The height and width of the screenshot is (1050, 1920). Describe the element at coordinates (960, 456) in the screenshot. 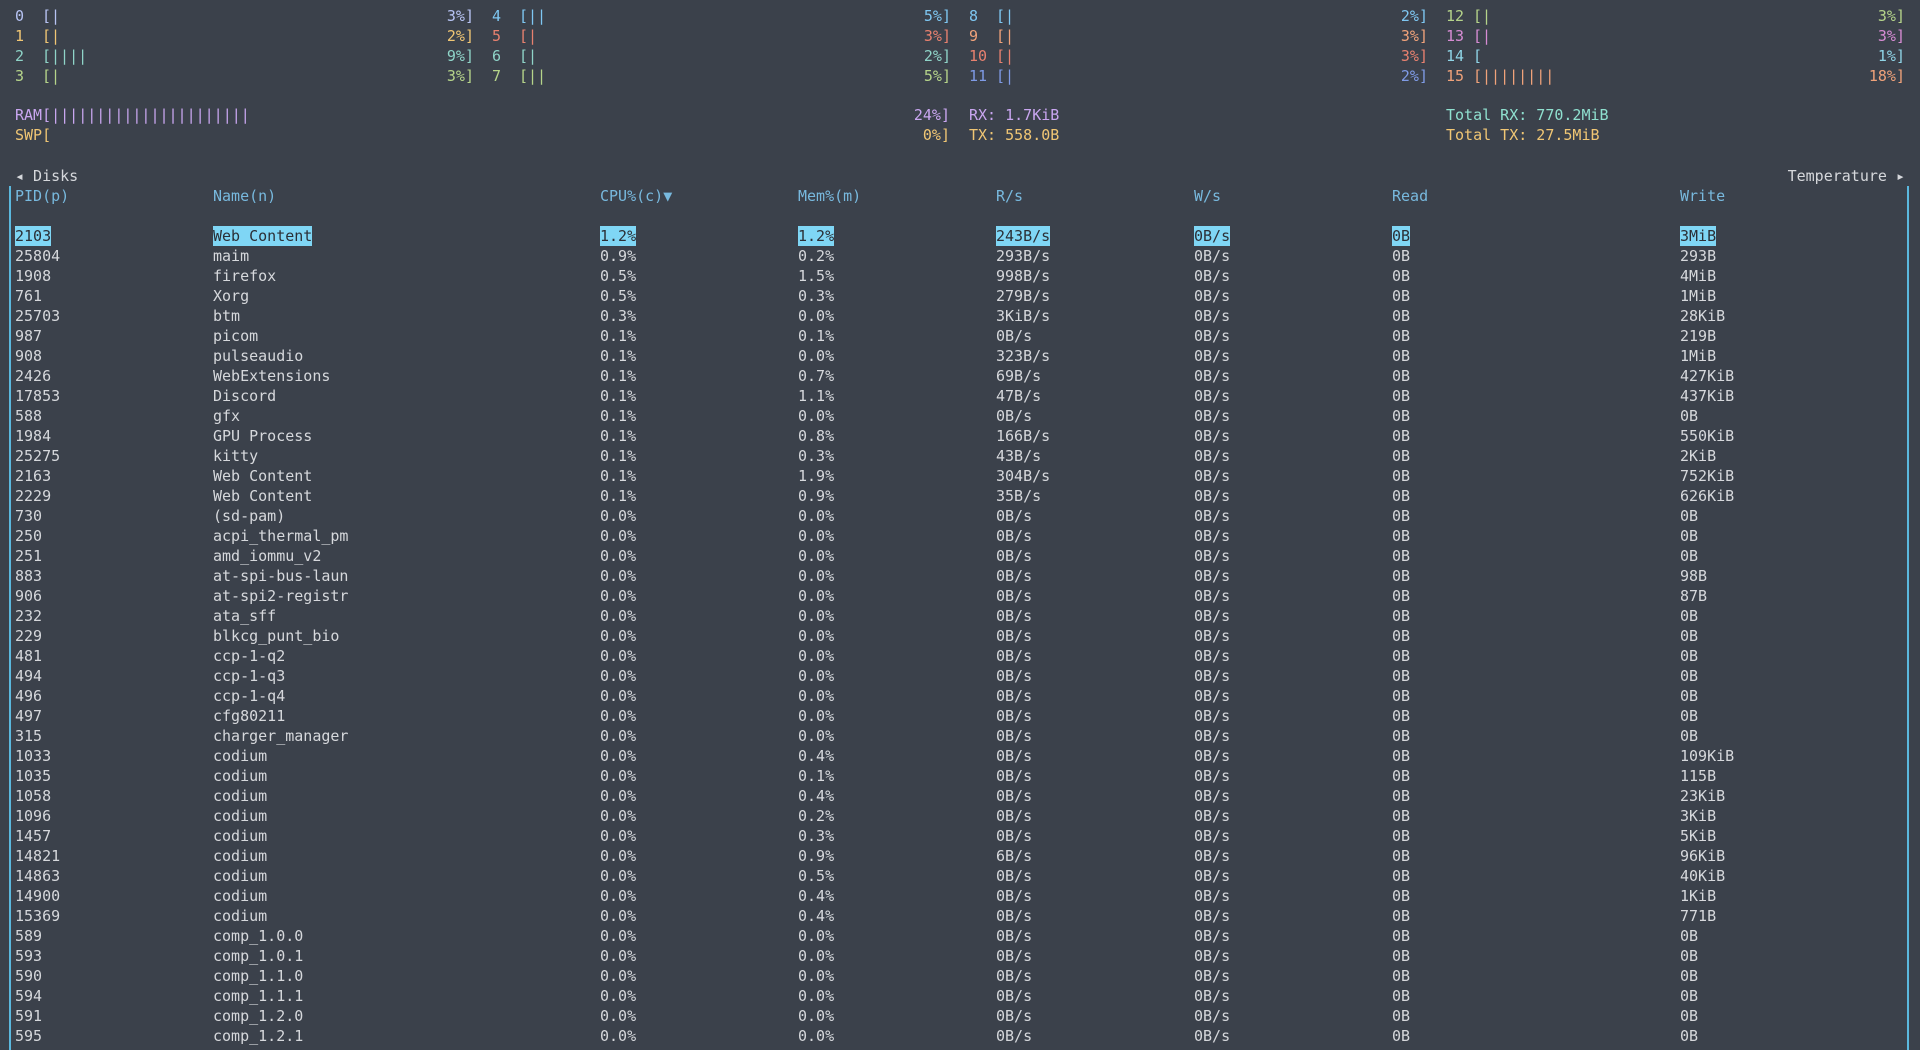

I see `table-row: 25275 kitty 0.1% 0.3% 43B/s 0B/s 0B 2KiB` at that location.